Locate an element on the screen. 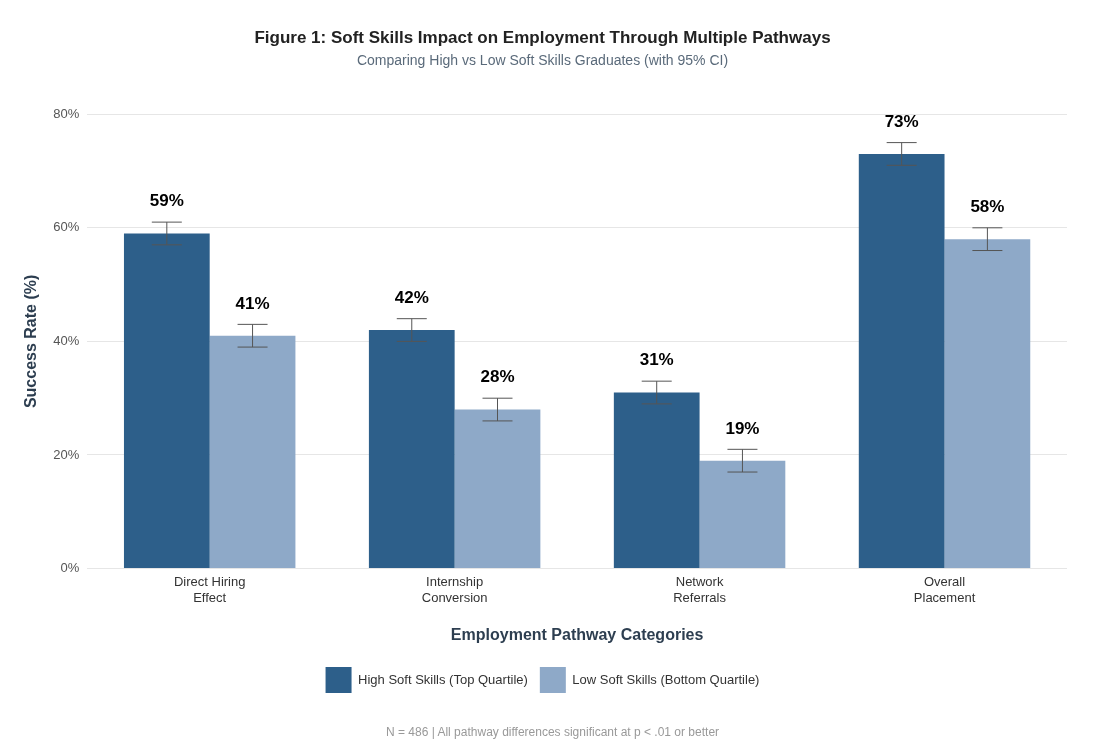 The width and height of the screenshot is (1105, 751). text: N = 486 | All pathway differences significant at p < .01 or better is located at coordinates (552, 732).